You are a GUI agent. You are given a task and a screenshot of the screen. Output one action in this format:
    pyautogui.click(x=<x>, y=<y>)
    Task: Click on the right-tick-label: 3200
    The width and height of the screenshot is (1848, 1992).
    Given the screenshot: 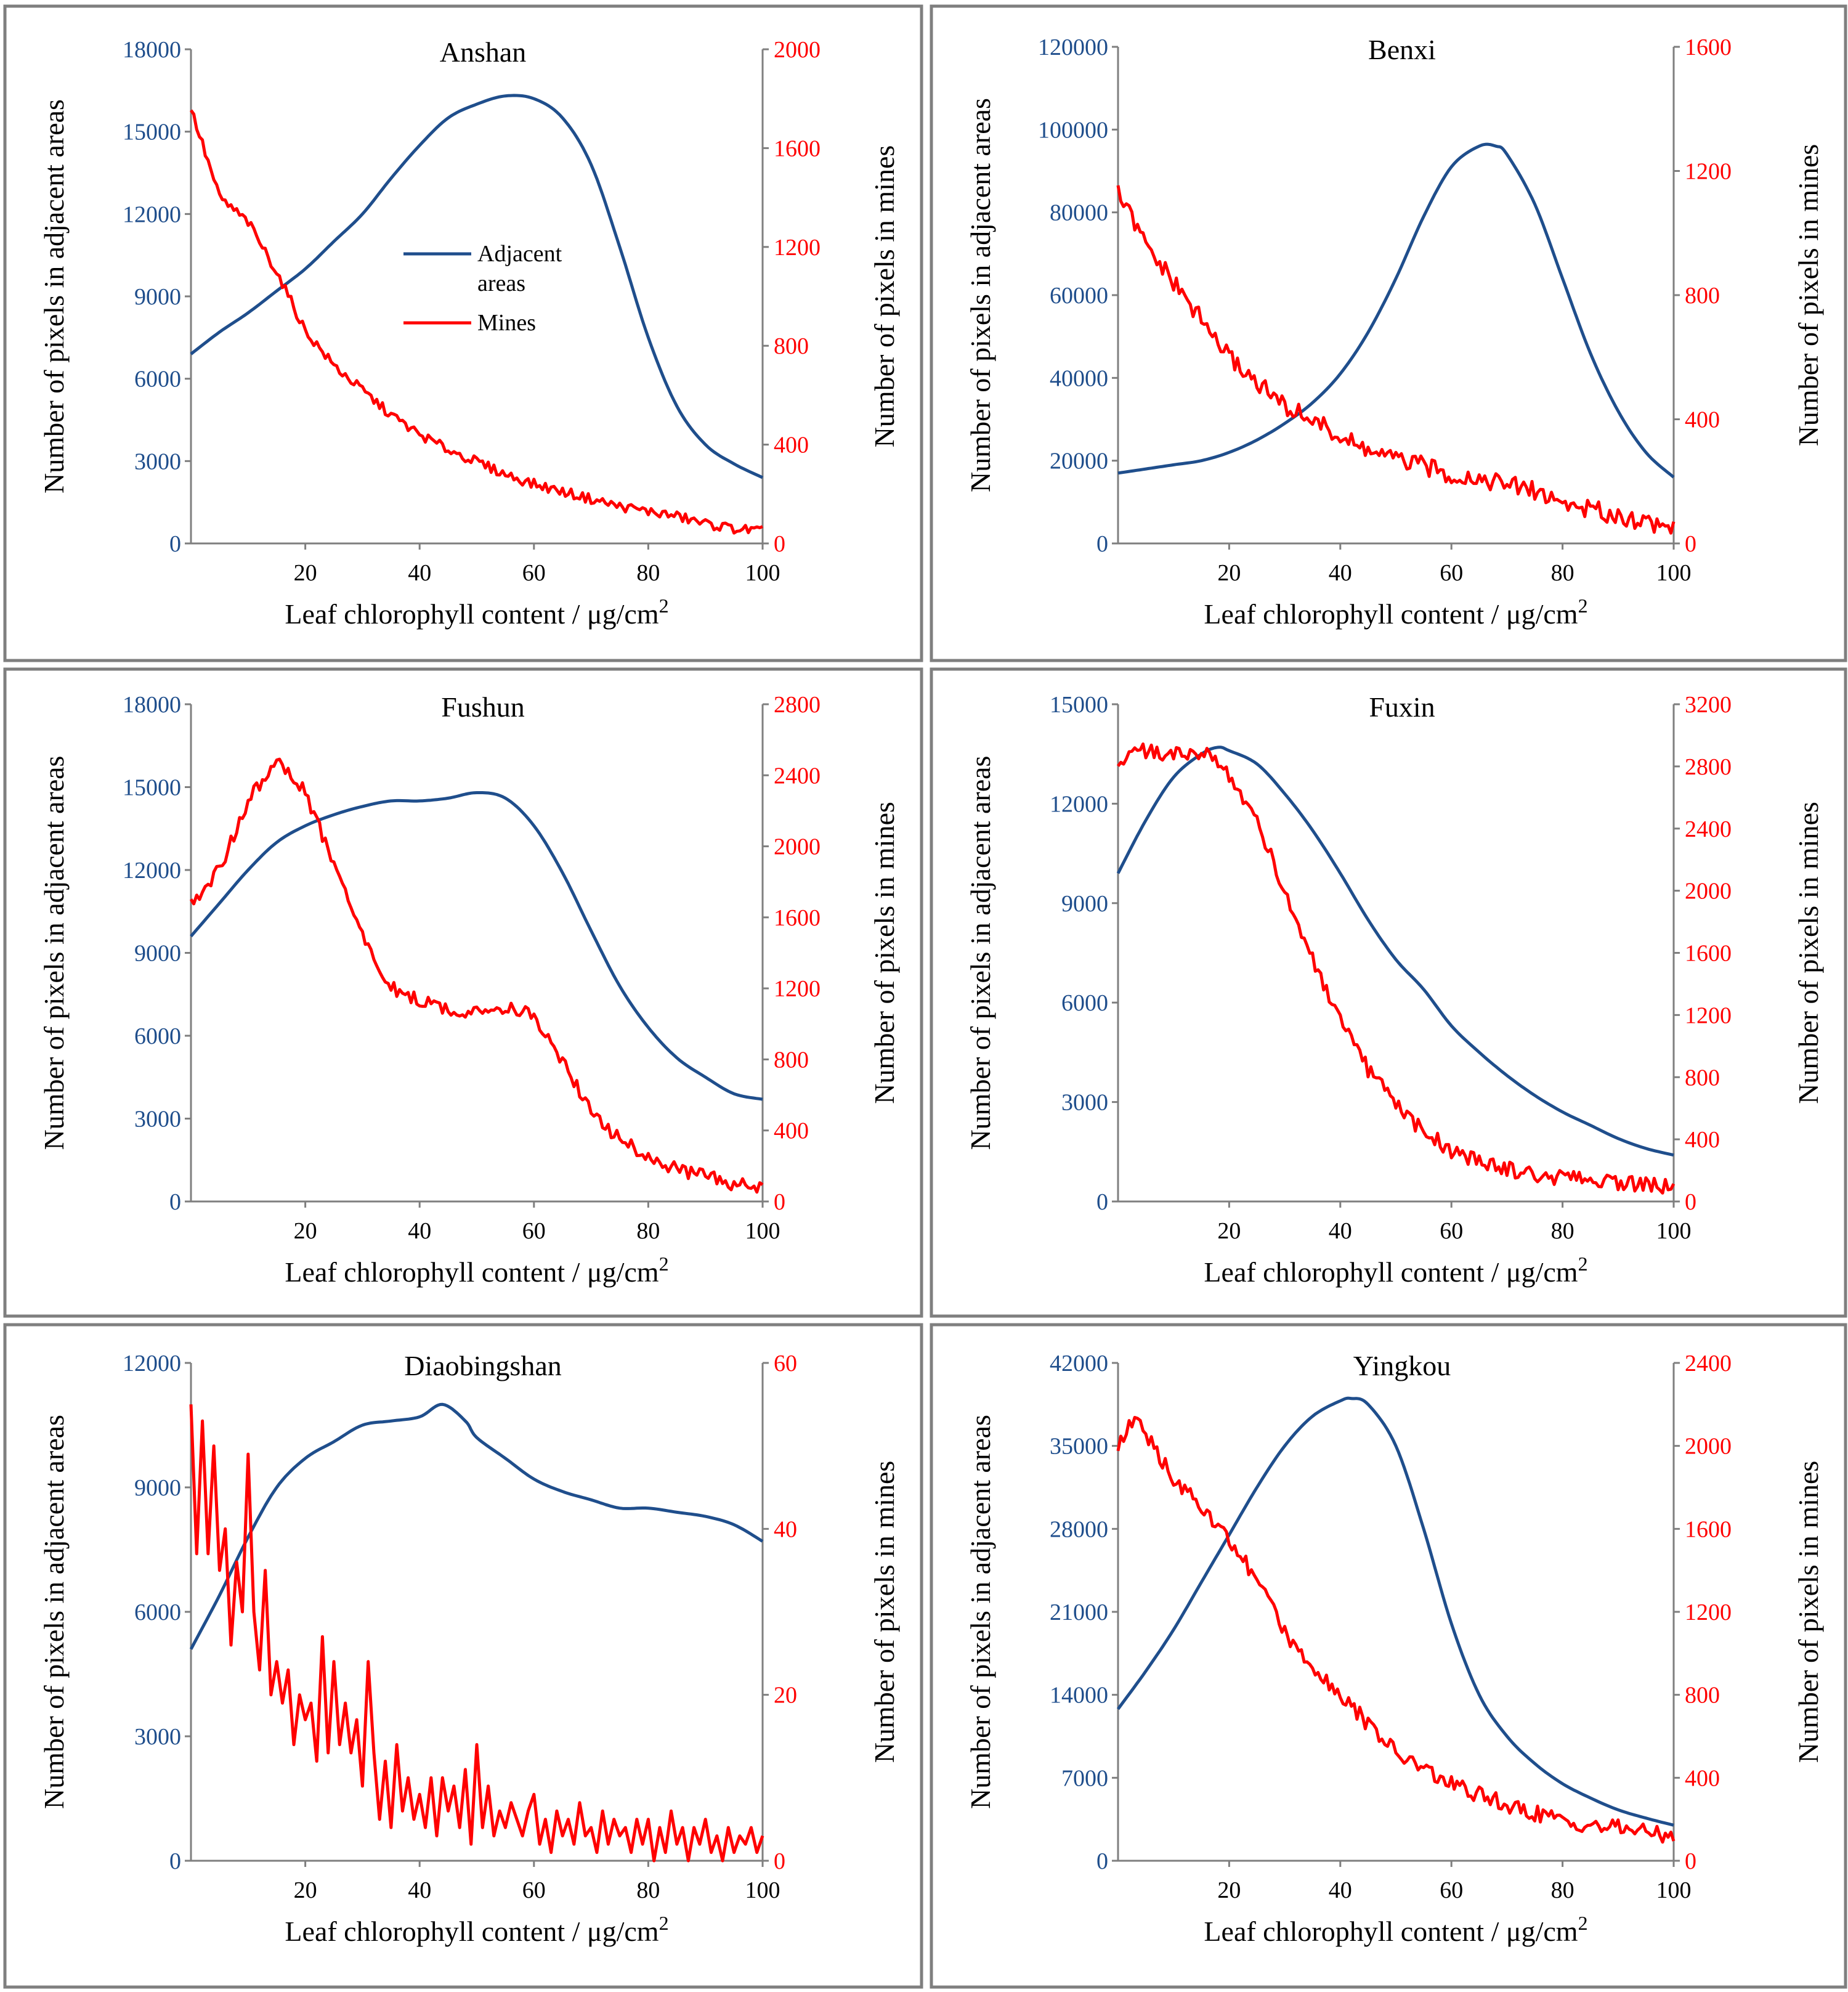 What is the action you would take?
    pyautogui.click(x=1708, y=705)
    